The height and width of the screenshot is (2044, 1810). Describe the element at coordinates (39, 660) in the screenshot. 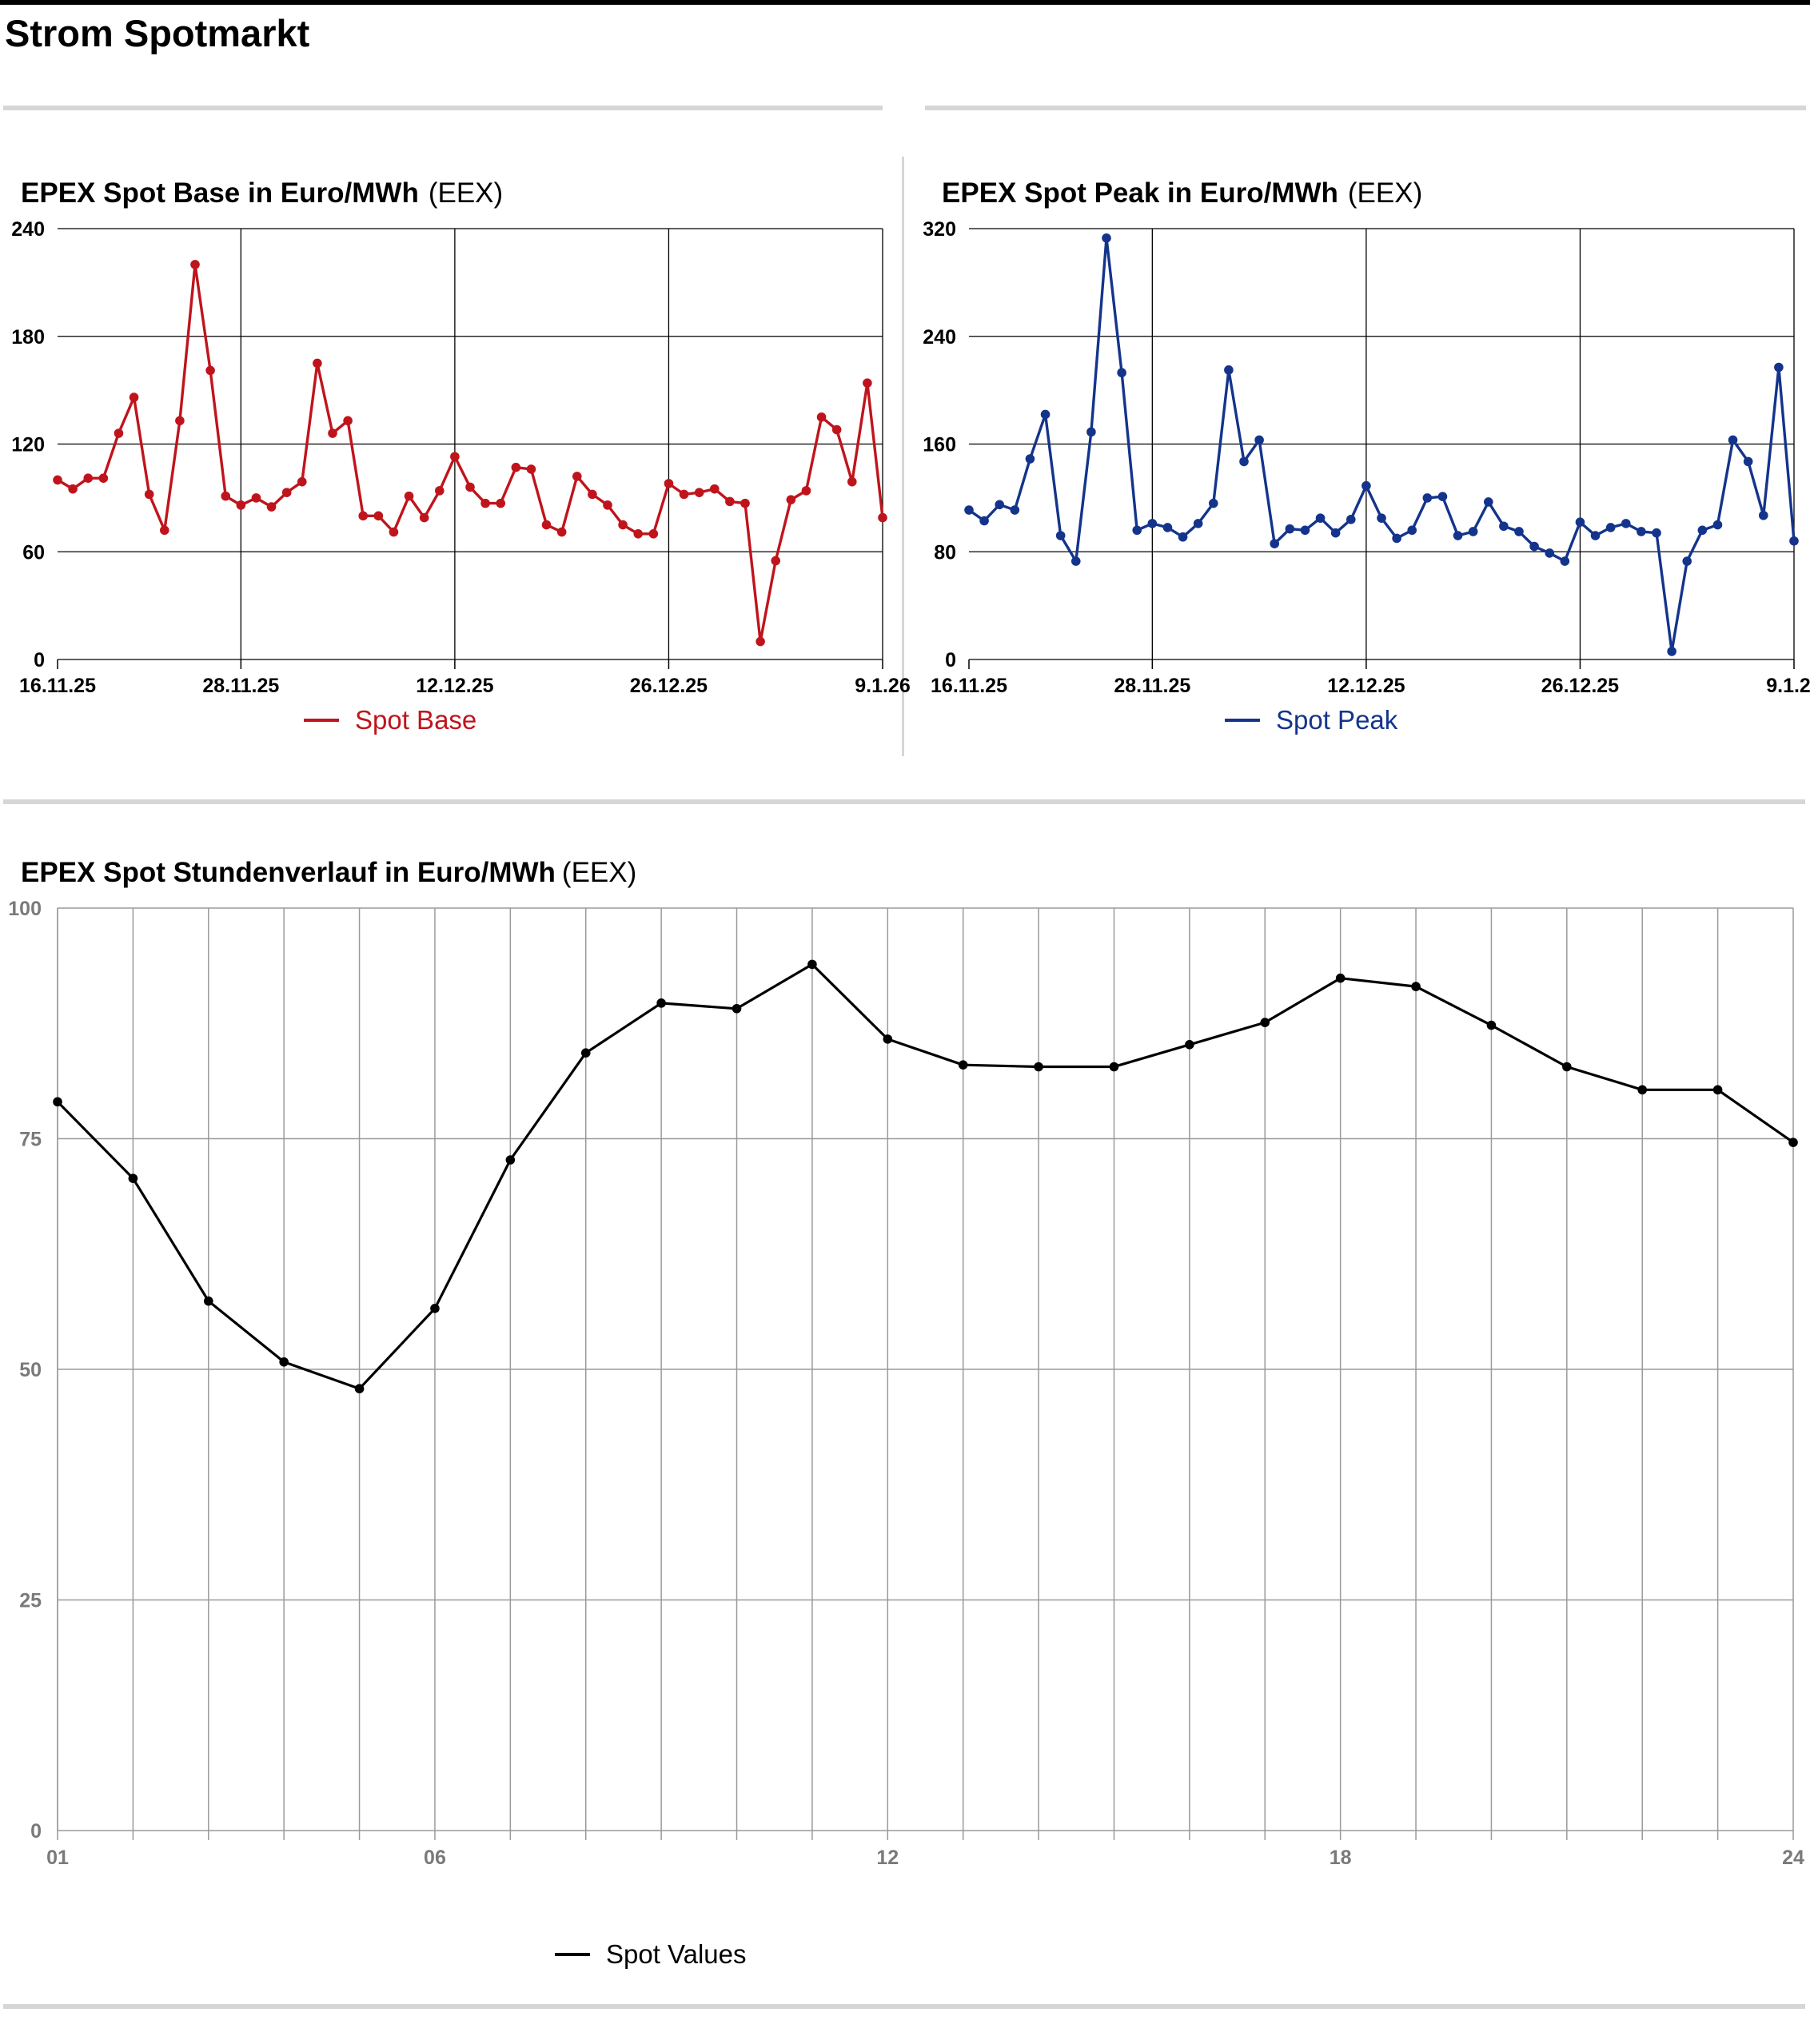

I see `base-ytick-0: 0` at that location.